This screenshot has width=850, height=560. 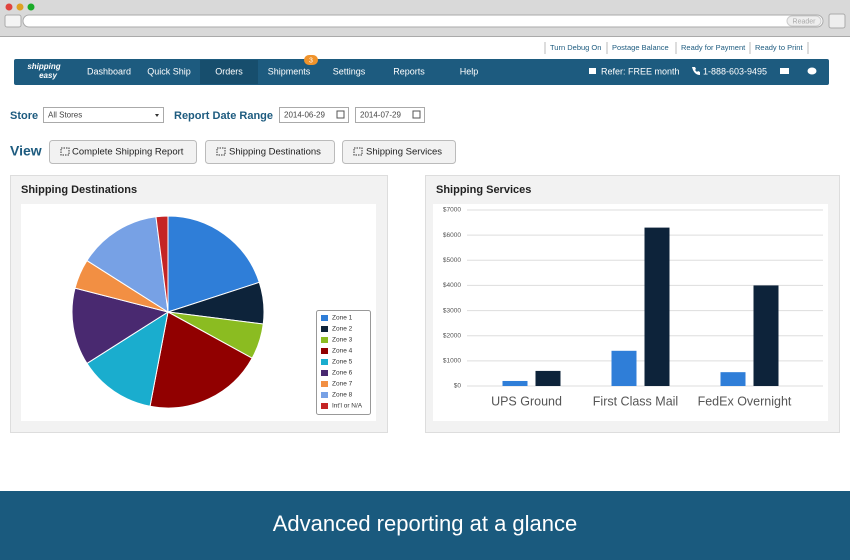 What do you see at coordinates (79, 190) in the screenshot?
I see `panel-title: Shipping Destinations` at bounding box center [79, 190].